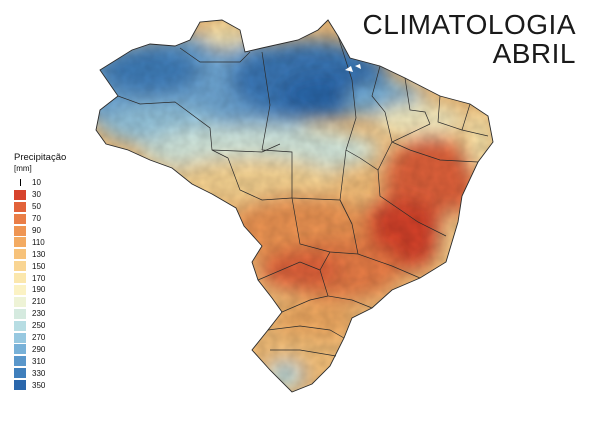 This screenshot has height=422, width=590. What do you see at coordinates (23, 168) in the screenshot?
I see `legend-unit: [mm]` at bounding box center [23, 168].